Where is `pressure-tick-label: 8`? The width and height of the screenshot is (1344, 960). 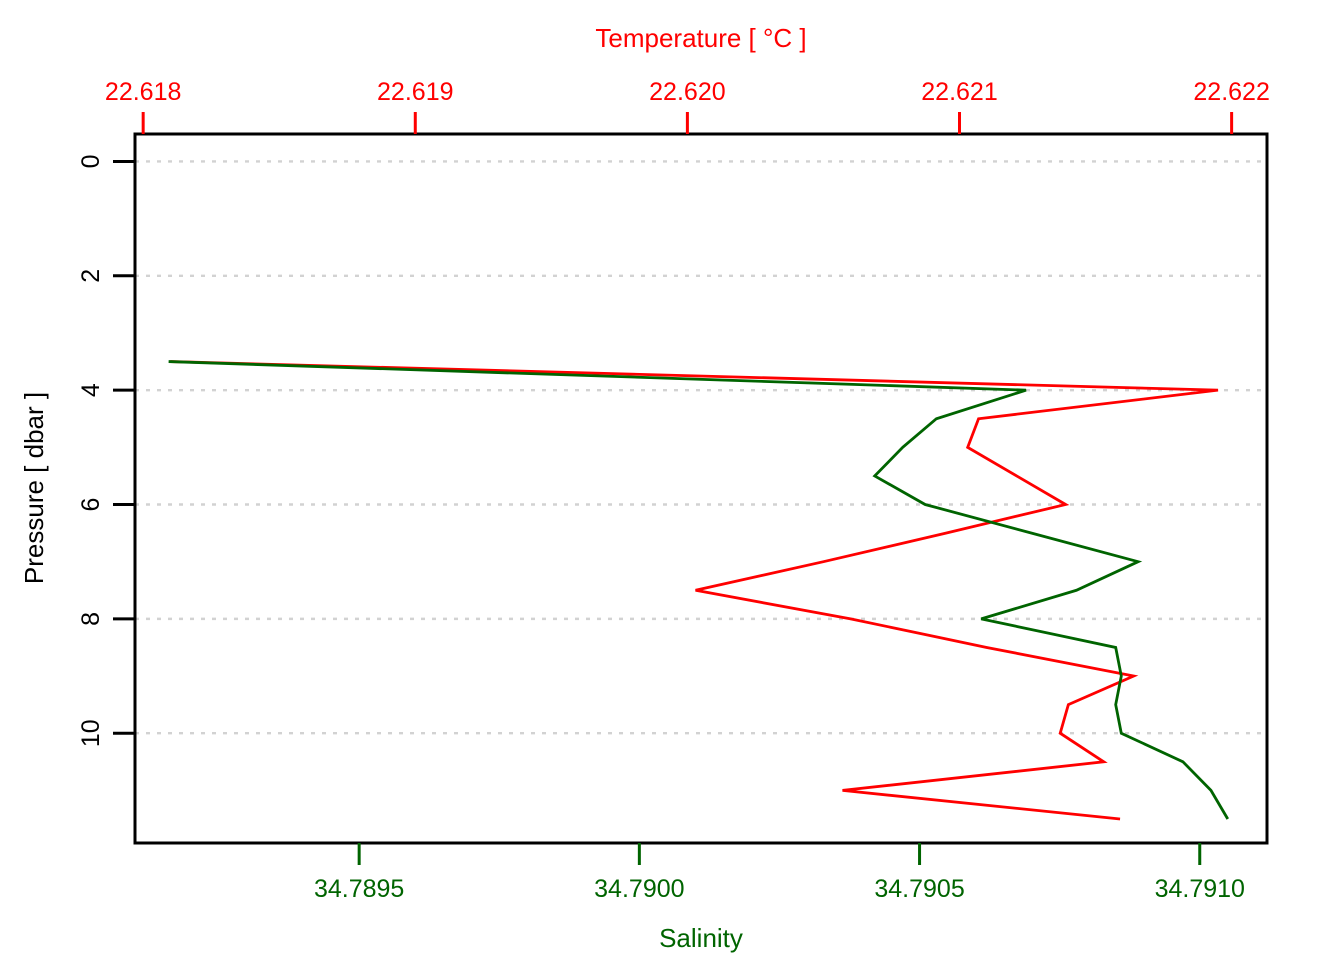
pressure-tick-label: 8 is located at coordinates (91, 619).